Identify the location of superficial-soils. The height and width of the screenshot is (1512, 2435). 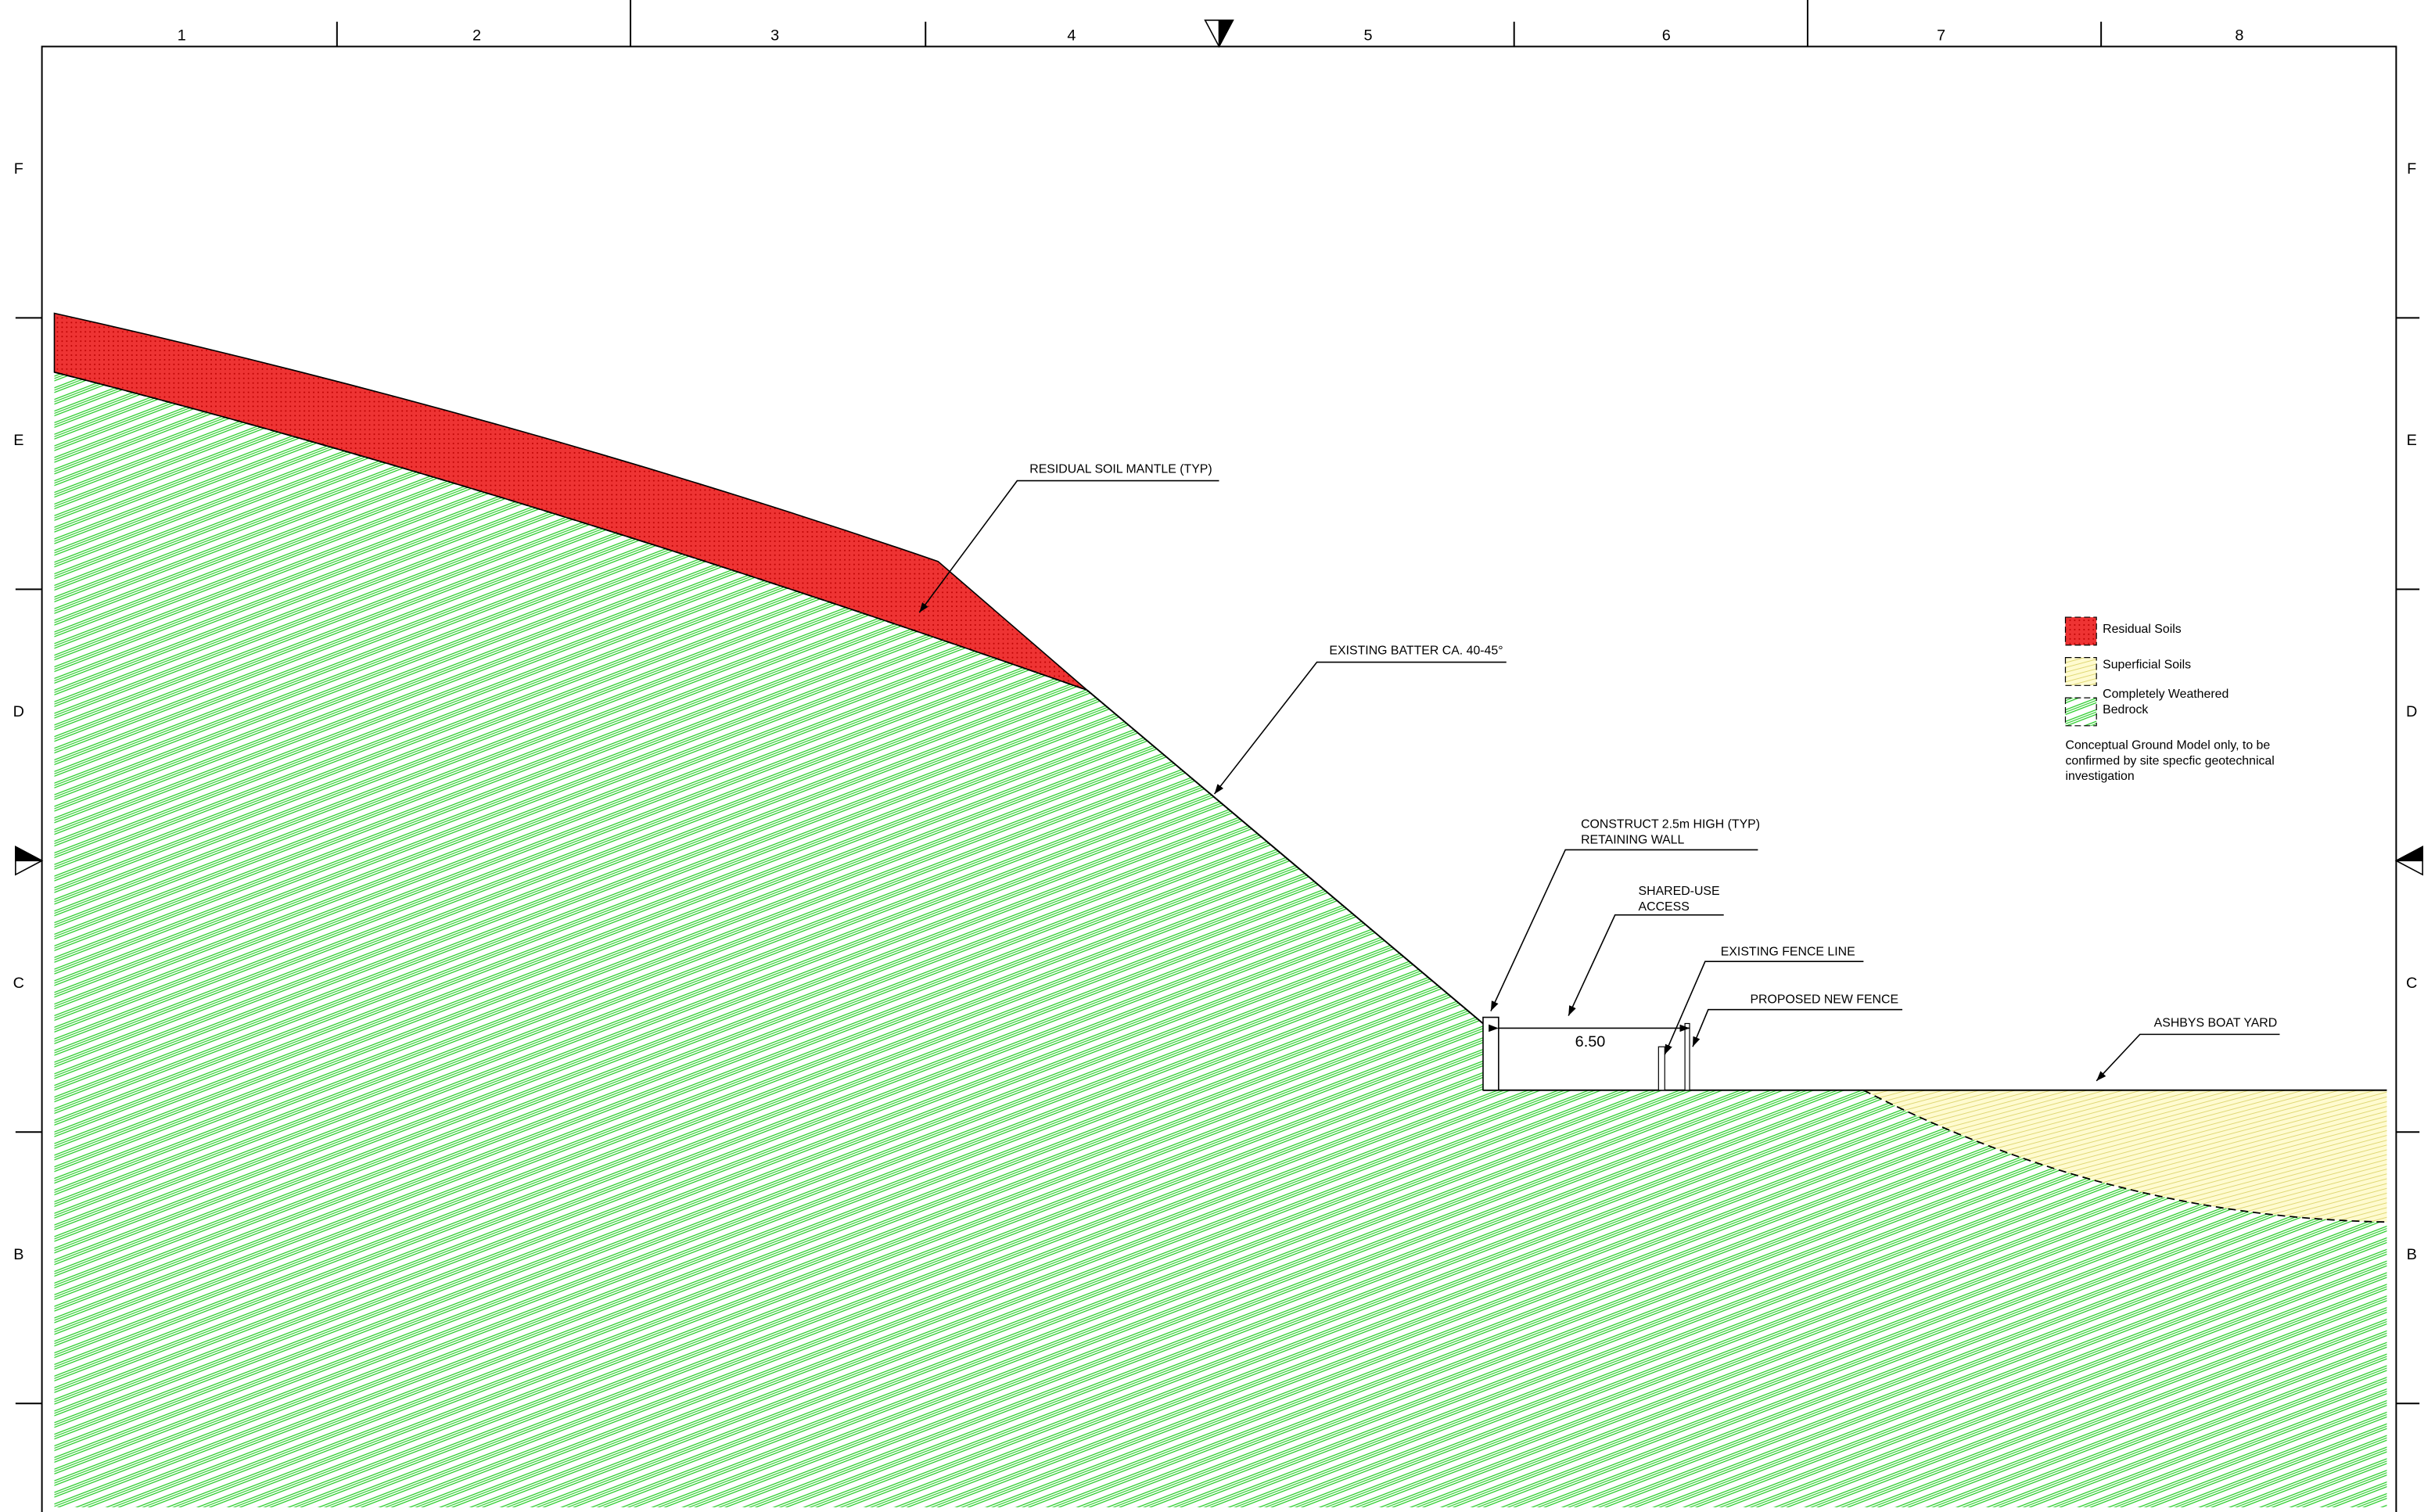
(2125, 1156).